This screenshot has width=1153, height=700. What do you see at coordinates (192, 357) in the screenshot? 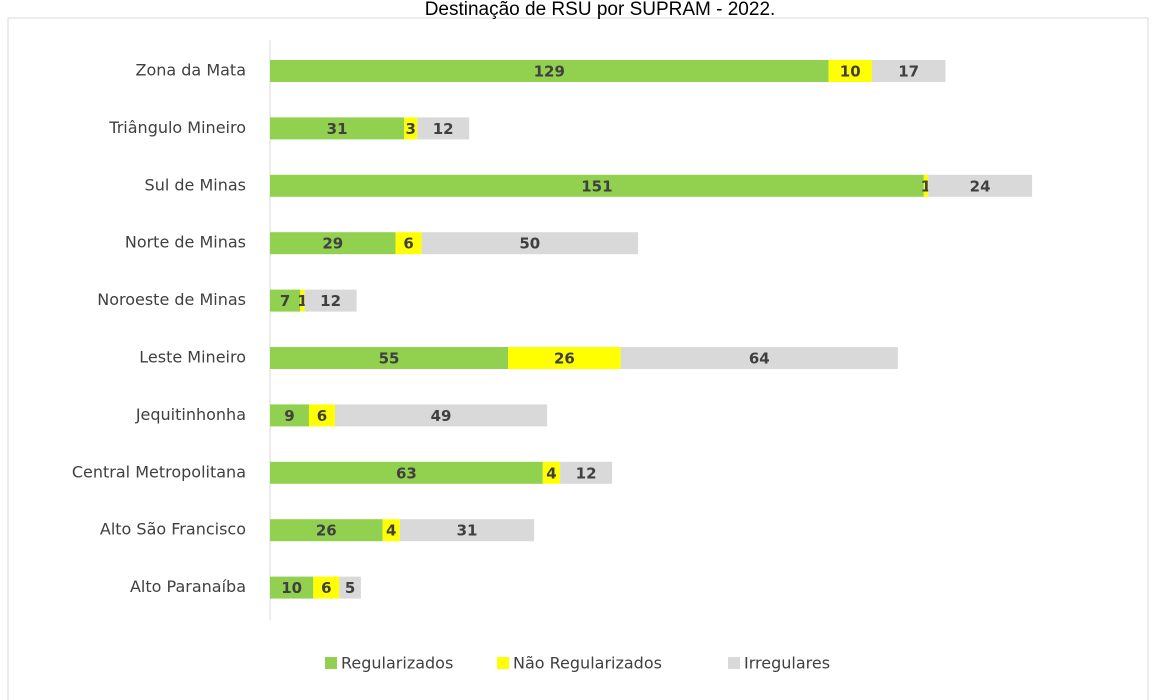
I see `y-tick-label: Leste Mineiro` at bounding box center [192, 357].